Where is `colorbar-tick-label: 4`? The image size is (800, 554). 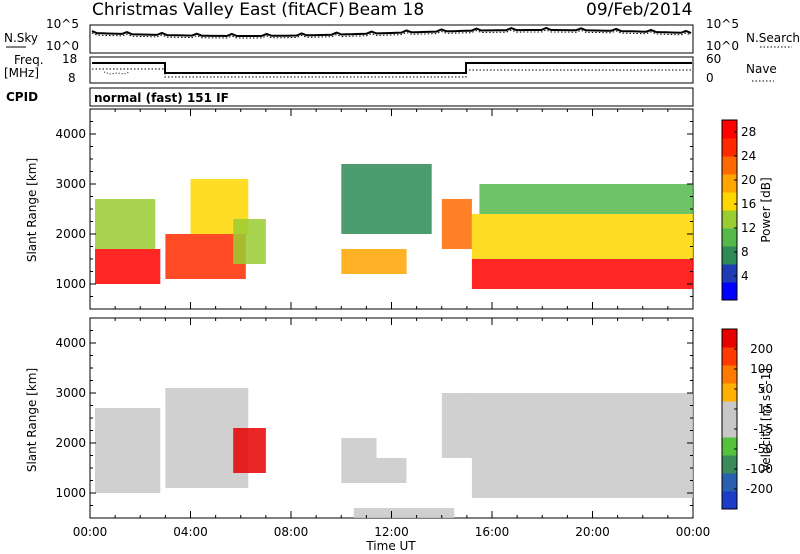 colorbar-tick-label: 4 is located at coordinates (745, 276).